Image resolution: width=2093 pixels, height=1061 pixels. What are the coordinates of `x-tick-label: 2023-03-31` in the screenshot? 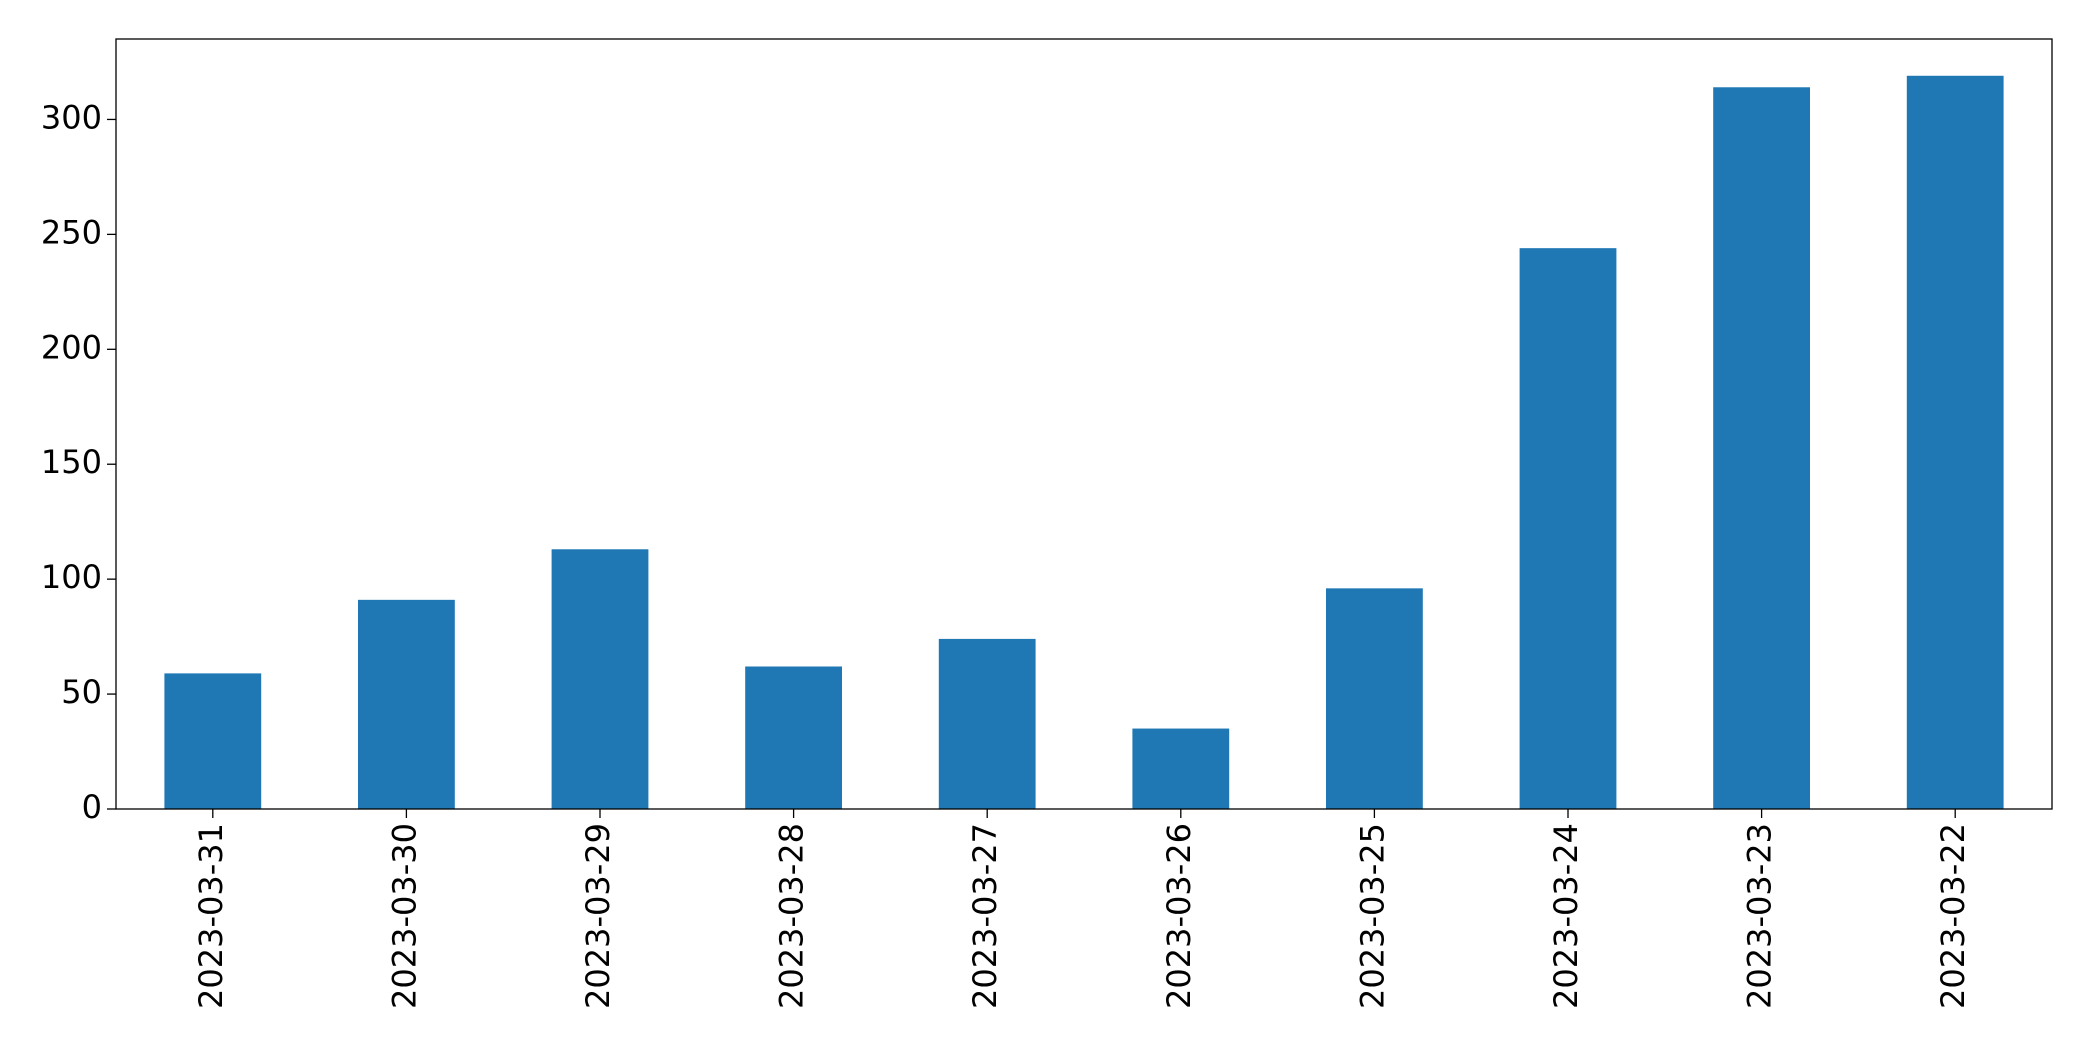 It's located at (211, 916).